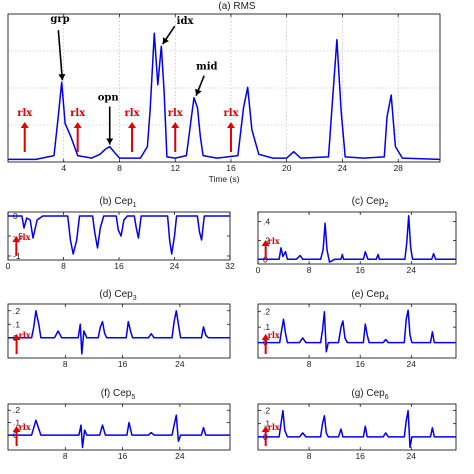 This screenshot has height=474, width=474. I want to click on panel-title-subscript: 6, so click(387, 397).